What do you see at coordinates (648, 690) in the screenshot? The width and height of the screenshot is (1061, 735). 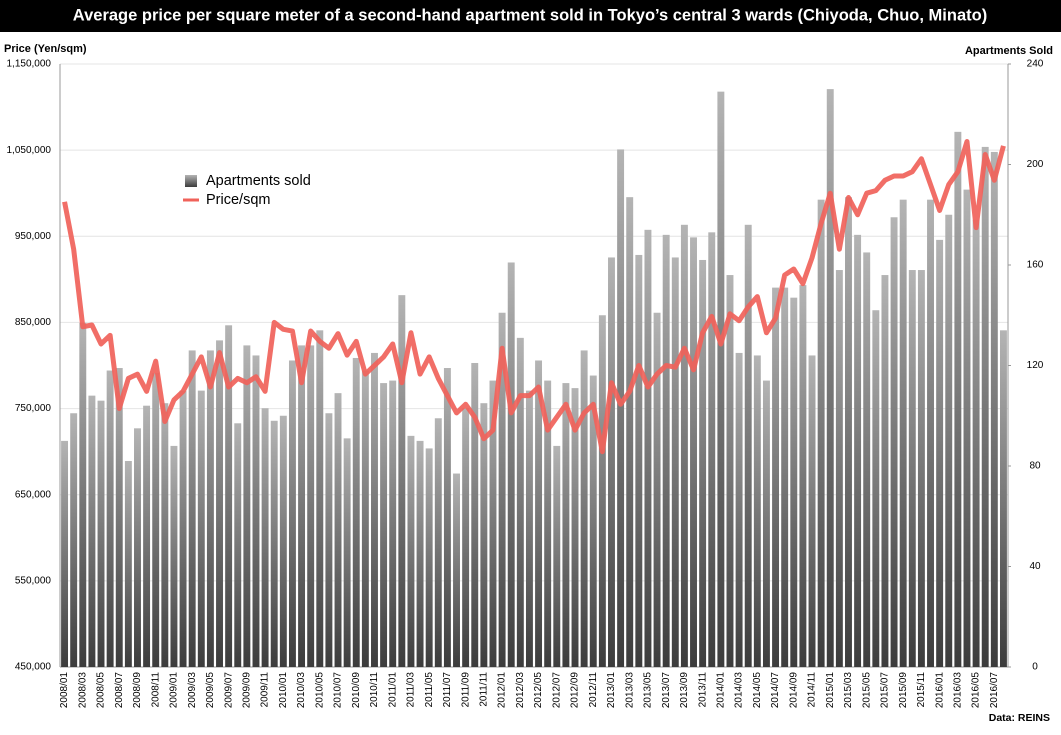 I see `x-tick-label: 2013/05` at bounding box center [648, 690].